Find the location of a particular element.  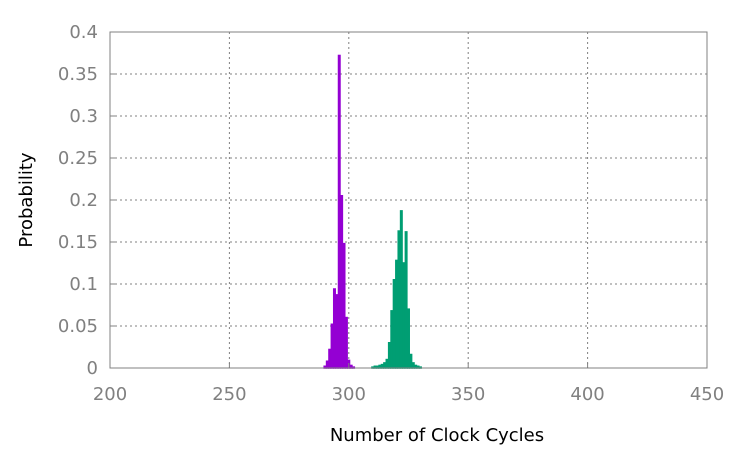

y-tick-label: 0.35 is located at coordinates (78, 74).